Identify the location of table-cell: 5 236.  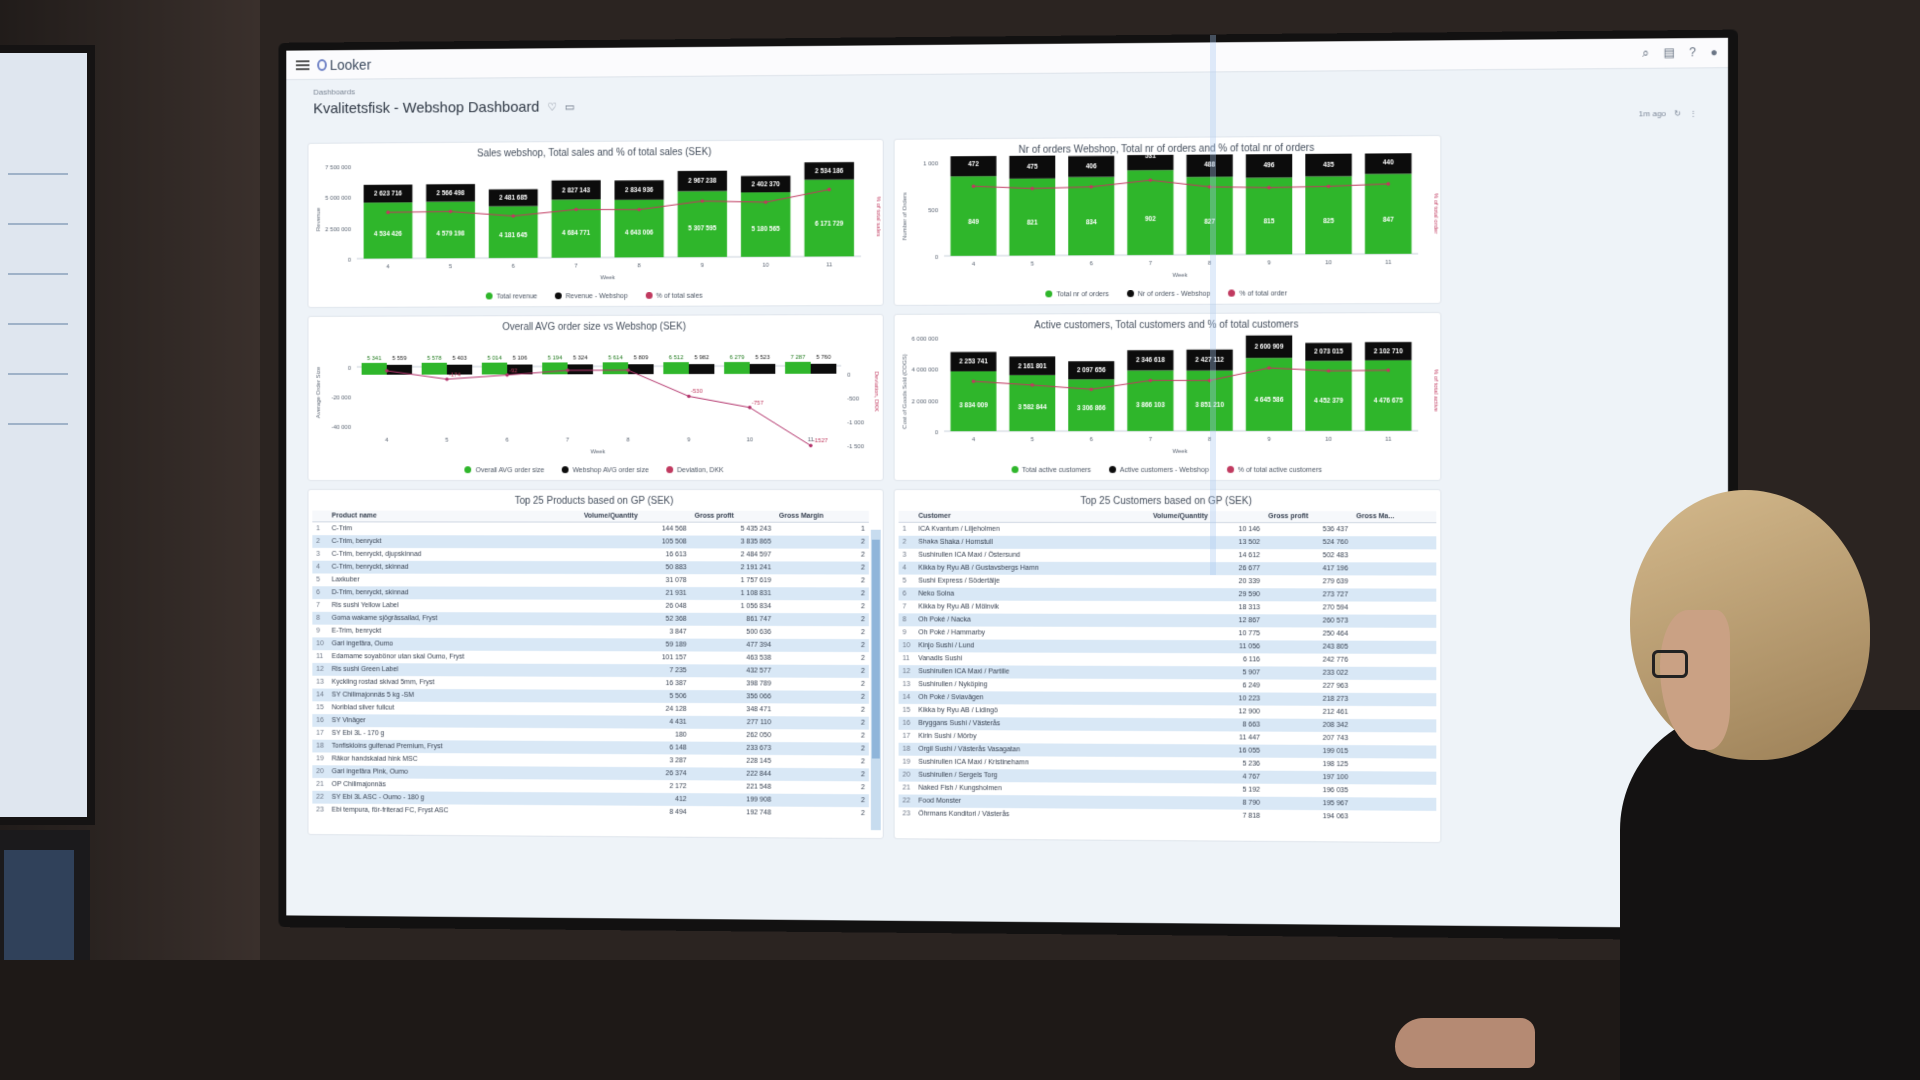
(1206, 764).